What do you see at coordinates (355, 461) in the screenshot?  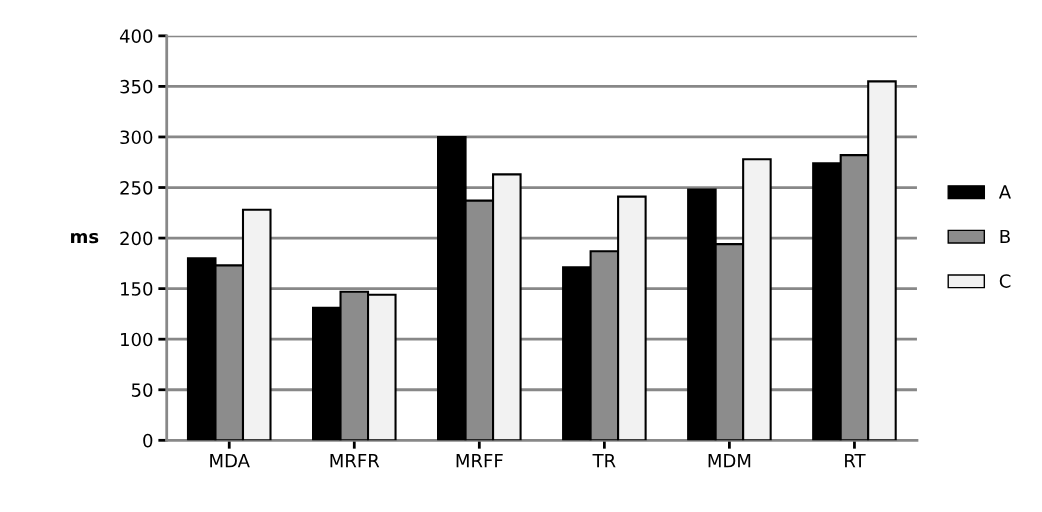 I see `x-tick-label: MRFR` at bounding box center [355, 461].